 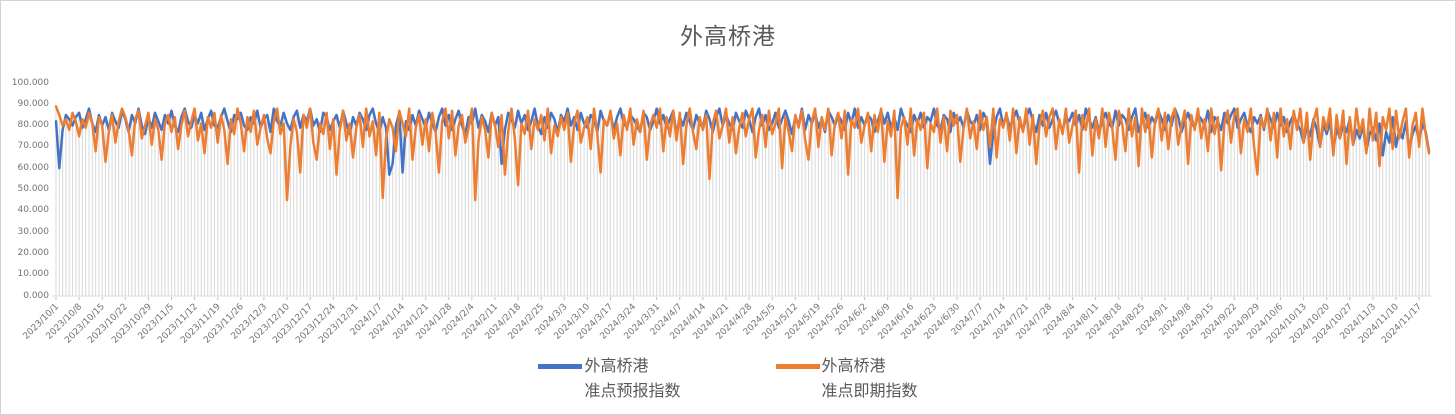 What do you see at coordinates (632, 391) in the screenshot?
I see `legend-label-forecast-line2: 准点预报指数` at bounding box center [632, 391].